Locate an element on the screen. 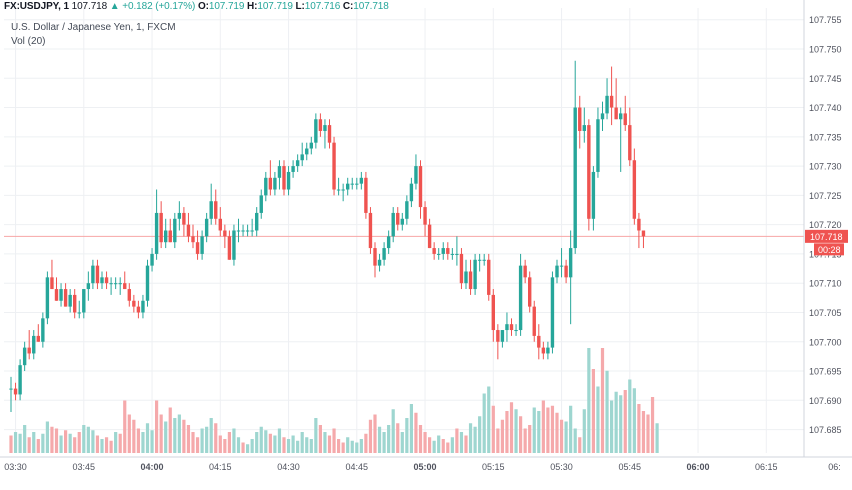  high-label: H: is located at coordinates (252, 6).